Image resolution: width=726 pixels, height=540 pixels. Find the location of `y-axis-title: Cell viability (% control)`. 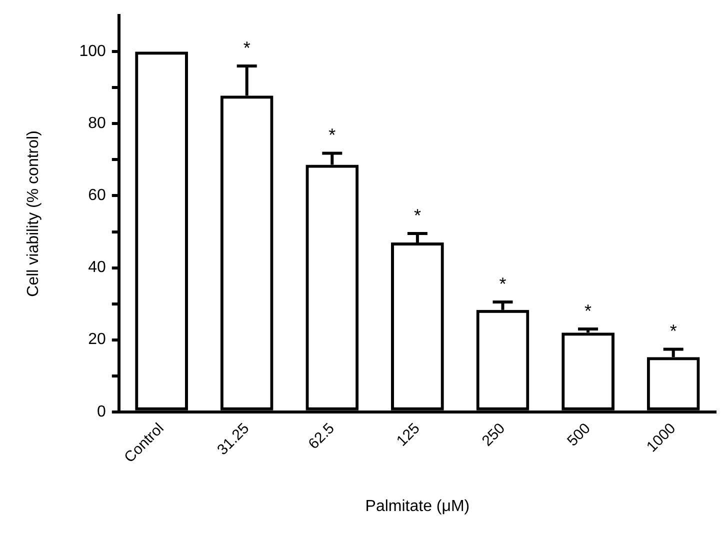

y-axis-title: Cell viability (% control) is located at coordinates (33, 213).